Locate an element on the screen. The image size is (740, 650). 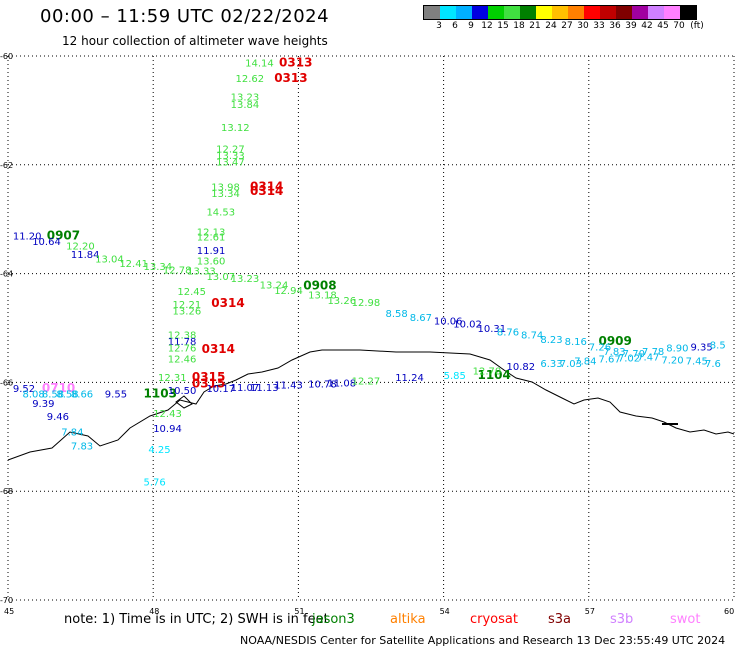
legend-label: 21 is located at coordinates (535, 26).